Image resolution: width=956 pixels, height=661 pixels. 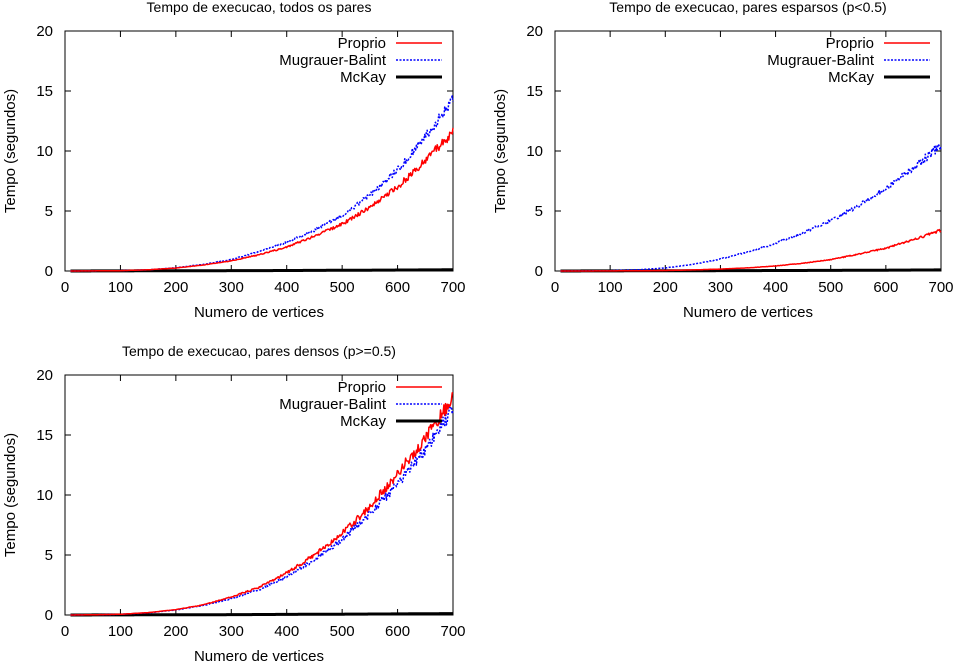 What do you see at coordinates (261, 614) in the screenshot?
I see `series-line-mckay` at bounding box center [261, 614].